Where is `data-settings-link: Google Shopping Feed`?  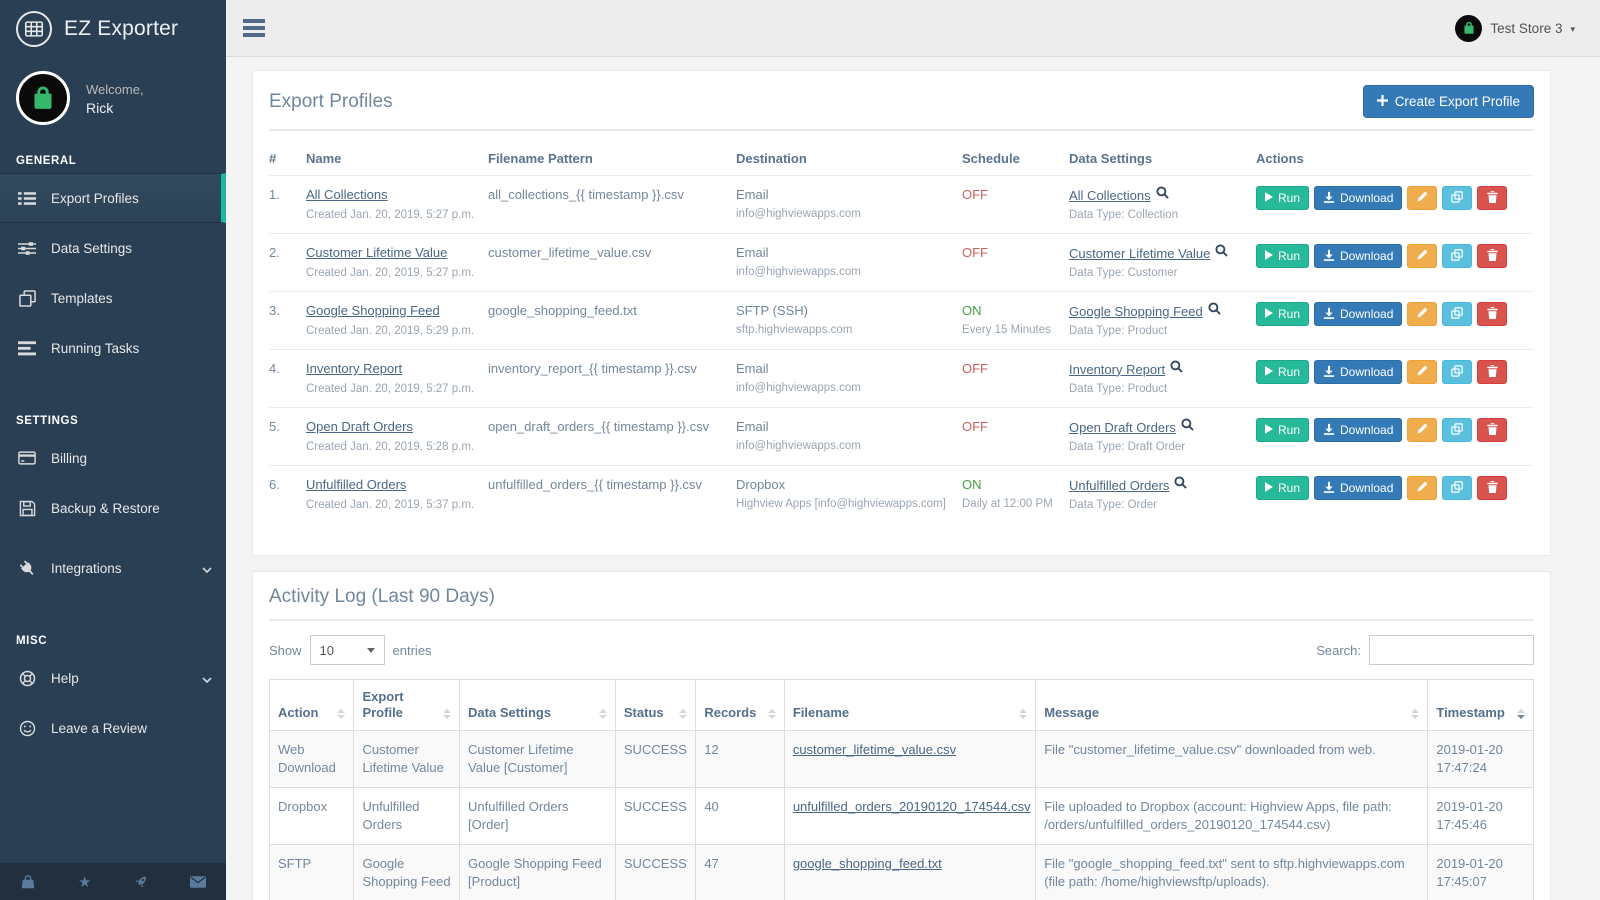
data-settings-link: Google Shopping Feed is located at coordinates (1136, 311).